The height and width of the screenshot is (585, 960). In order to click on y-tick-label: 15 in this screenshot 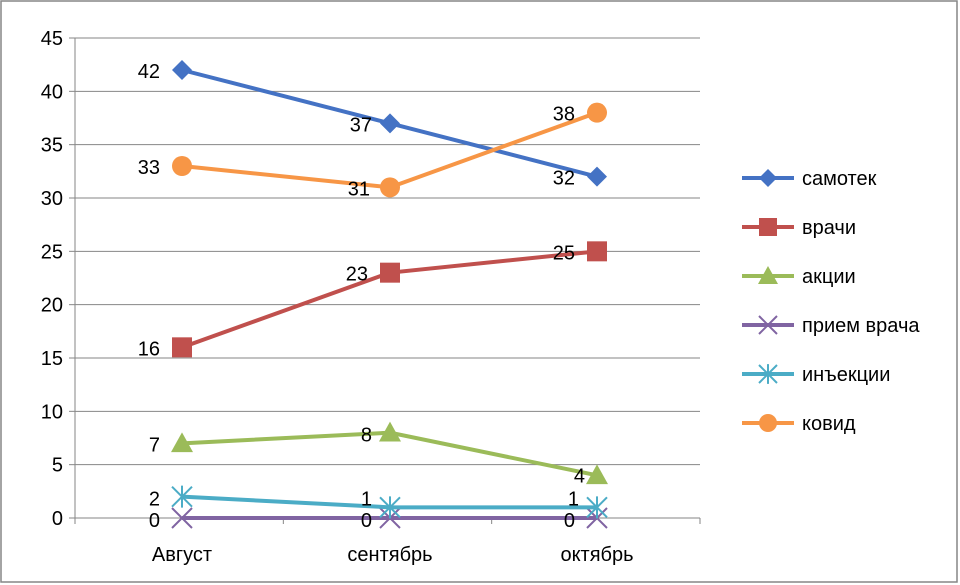, I will do `click(52, 359)`.